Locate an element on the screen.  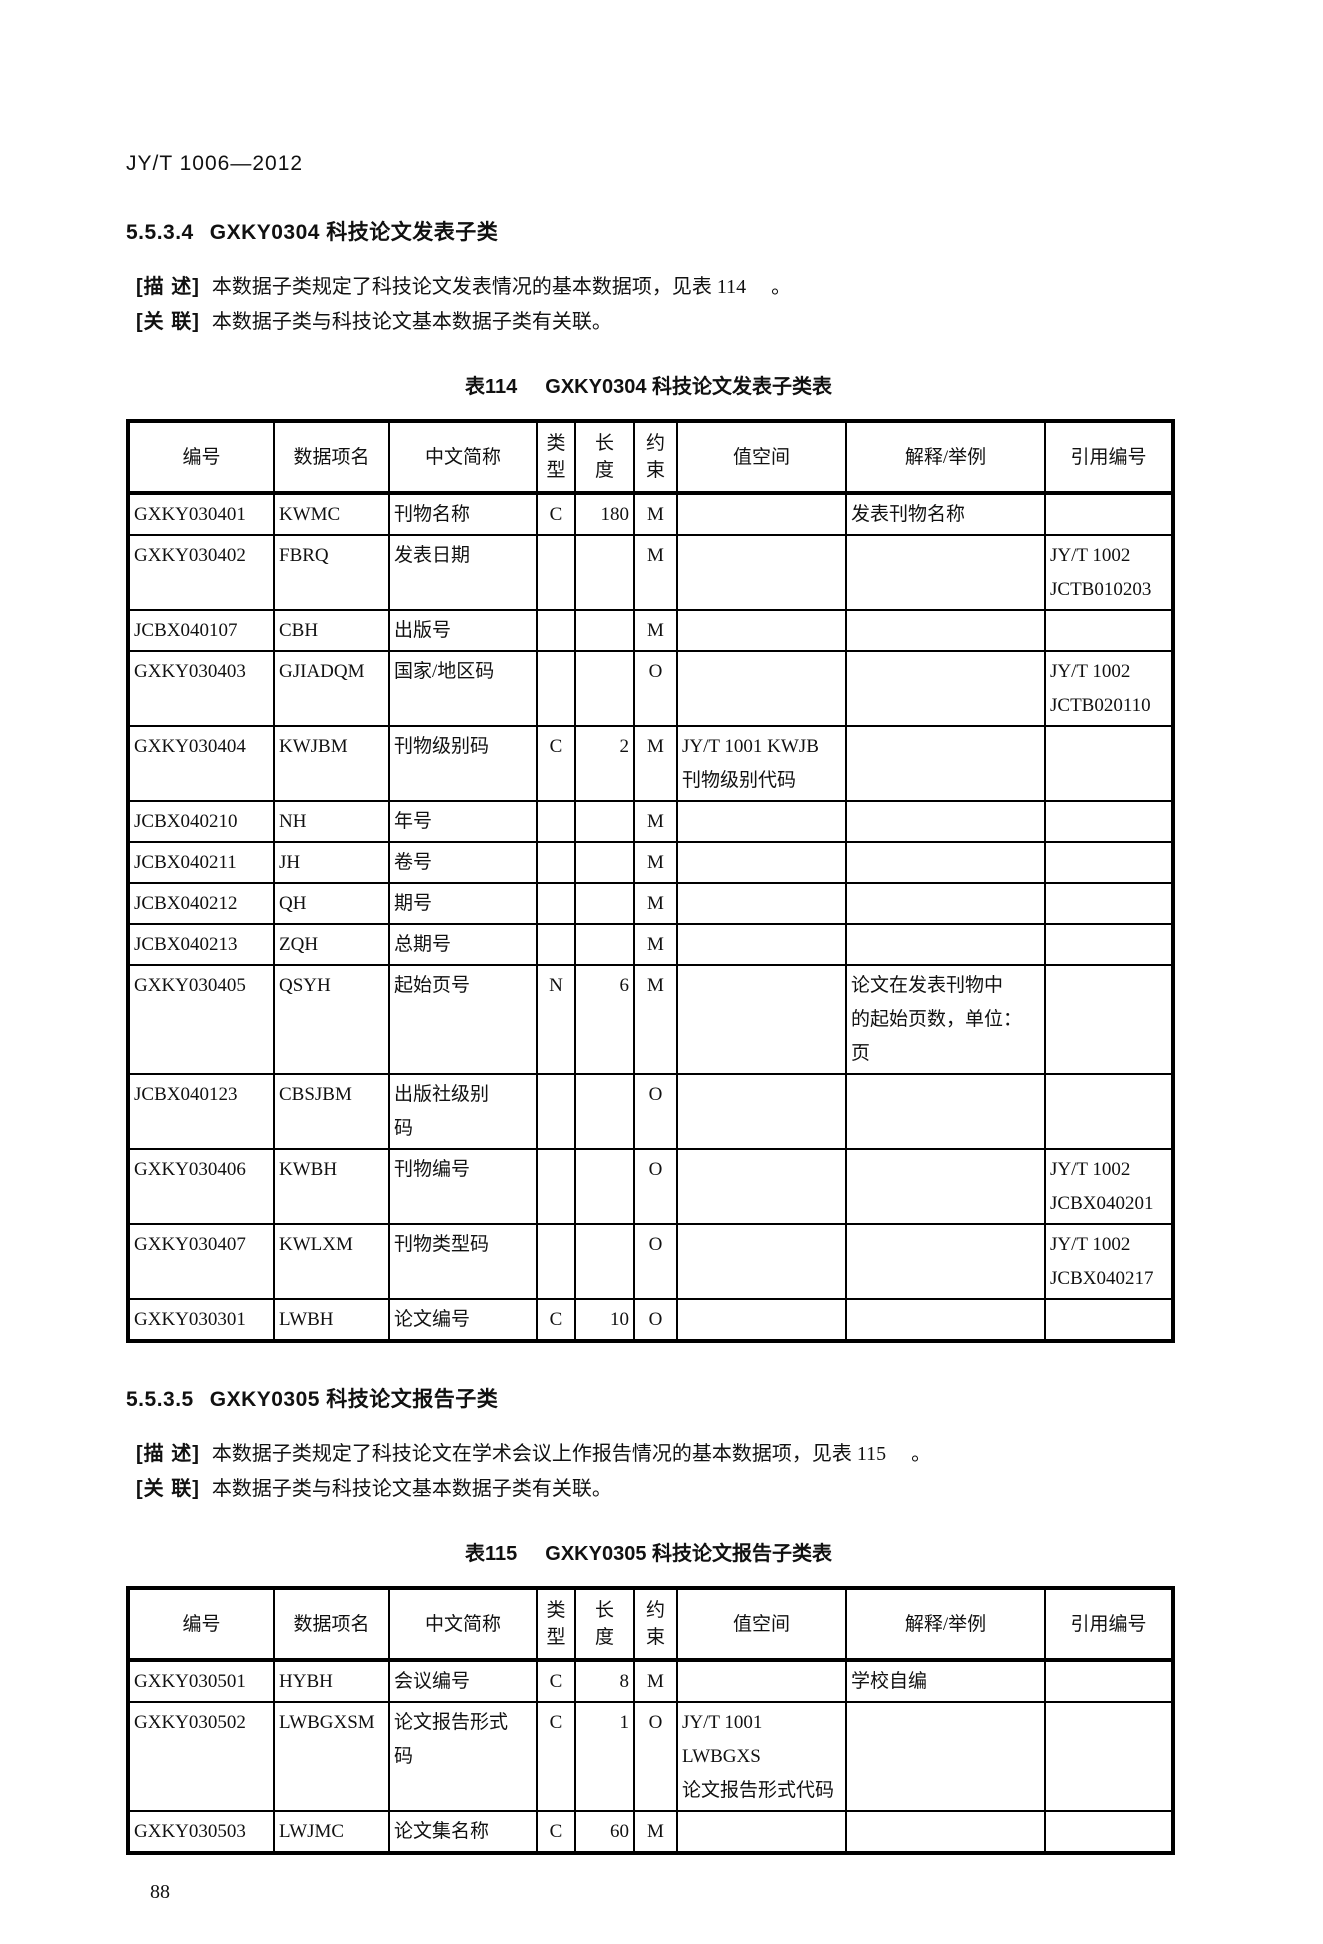
table-row: GXKY030501 HYBH 会议编号 C 8 M 学校自编 is located at coordinates (650, 1681).